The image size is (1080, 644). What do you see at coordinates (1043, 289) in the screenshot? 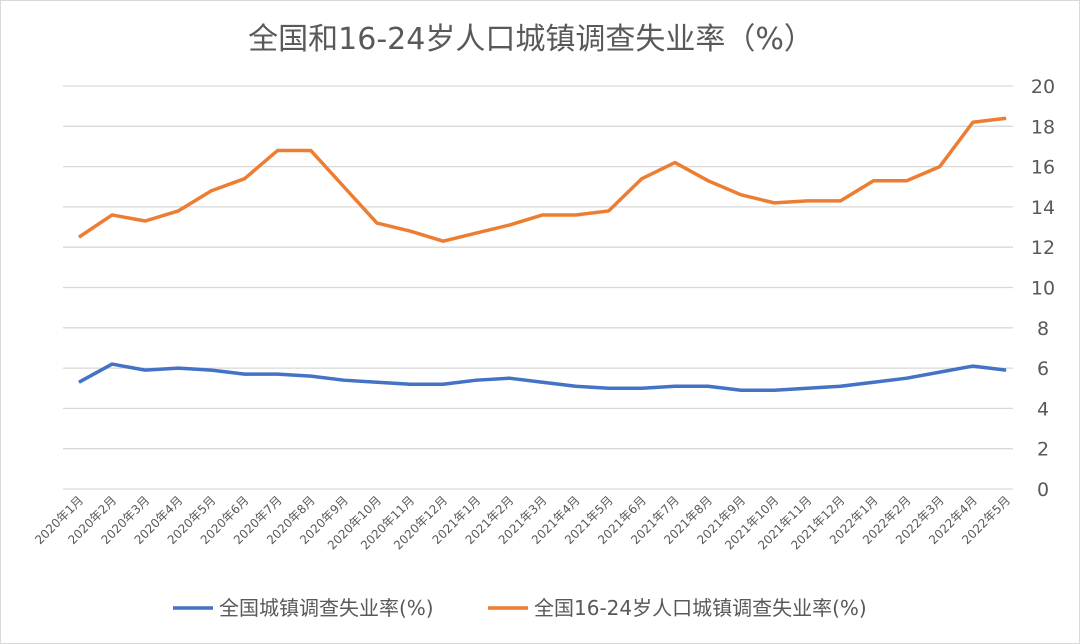
I see `y-tick-label: 10` at bounding box center [1043, 289].